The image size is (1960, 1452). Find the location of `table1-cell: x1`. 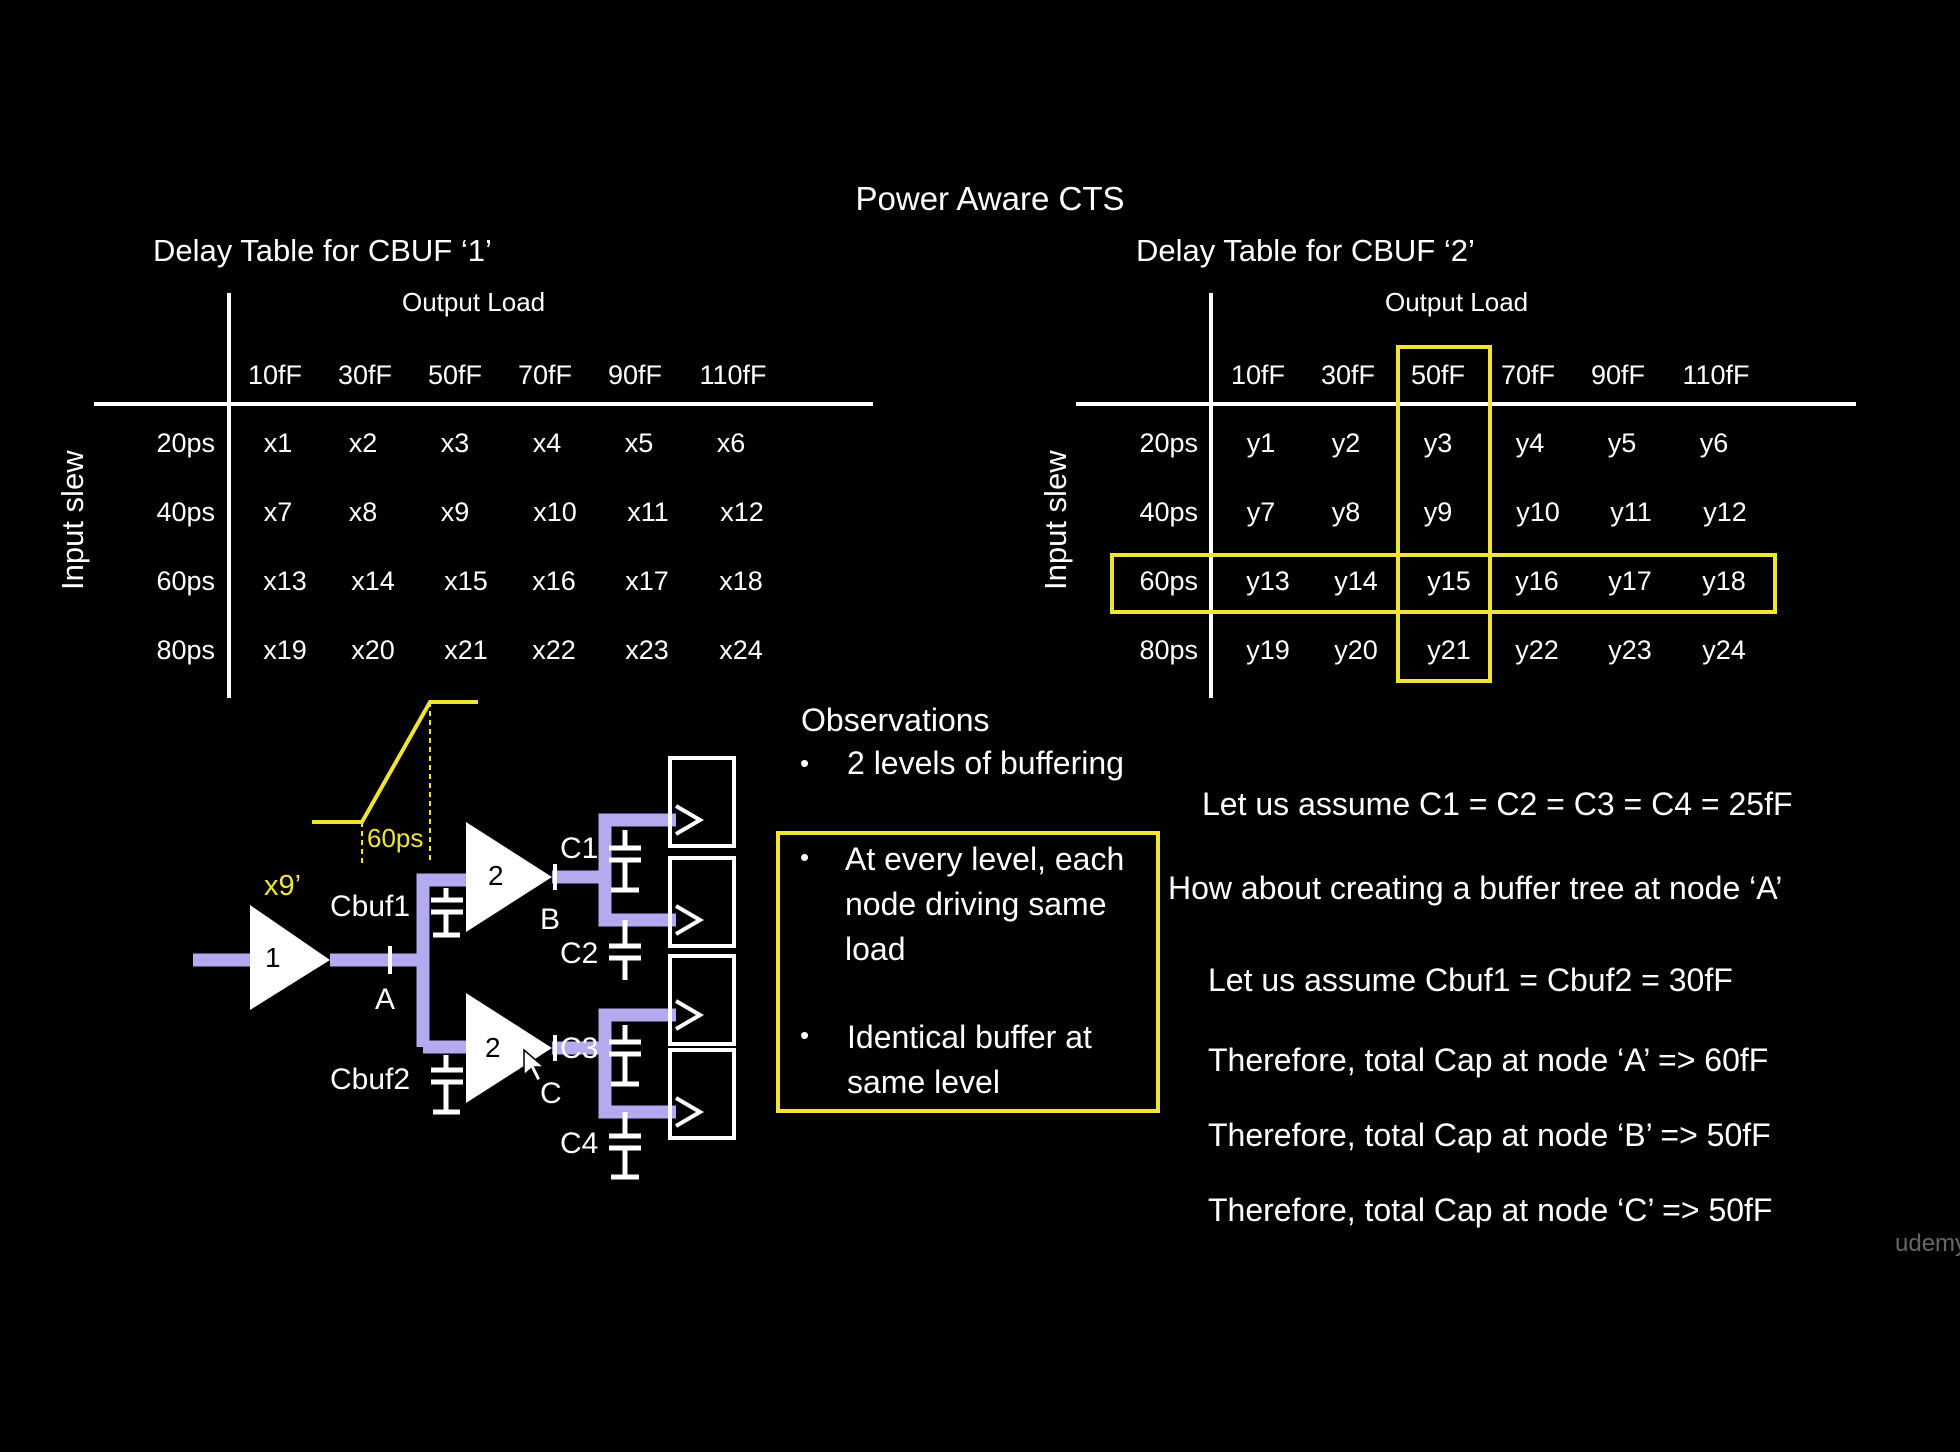

table1-cell: x1 is located at coordinates (278, 443).